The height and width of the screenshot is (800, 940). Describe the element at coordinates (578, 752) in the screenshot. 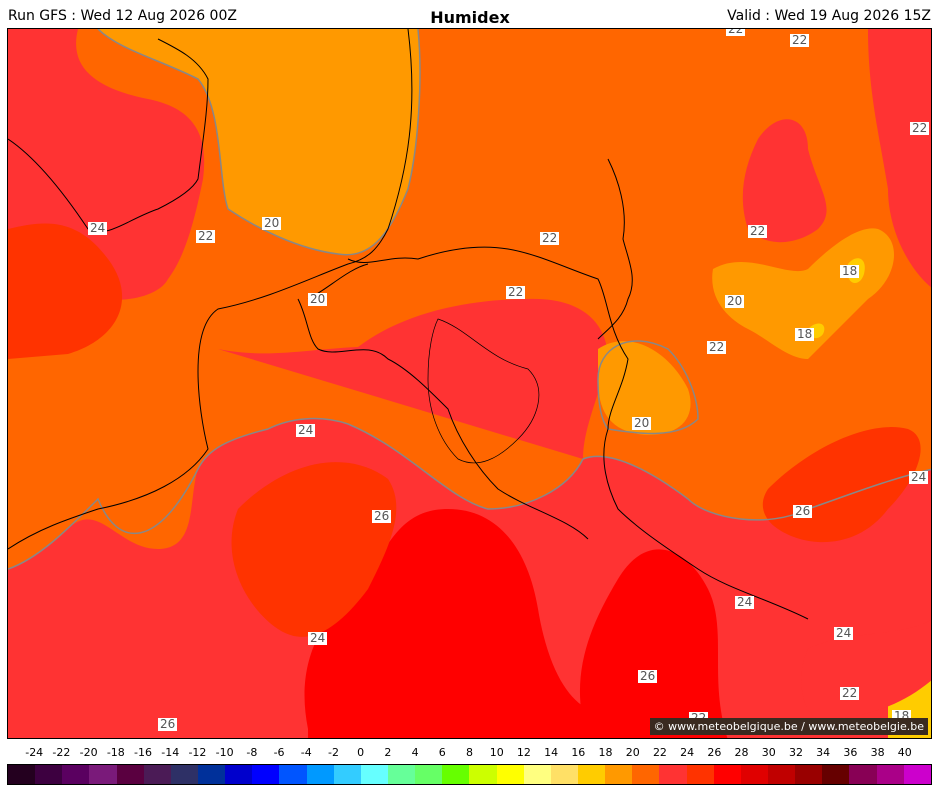

I see `scale-tick-label: 16` at that location.